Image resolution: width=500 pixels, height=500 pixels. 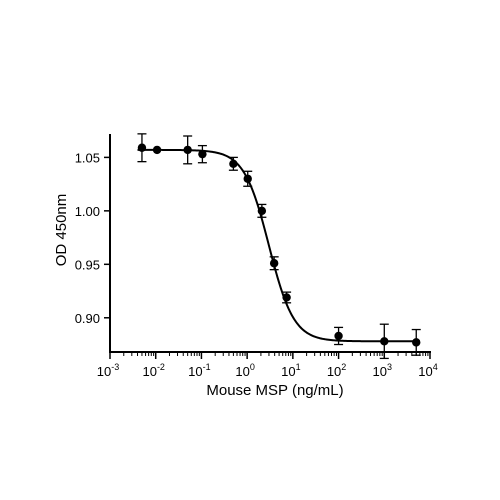 What do you see at coordinates (153, 370) in the screenshot?
I see `x-tick-label: 10⁻²` at bounding box center [153, 370].